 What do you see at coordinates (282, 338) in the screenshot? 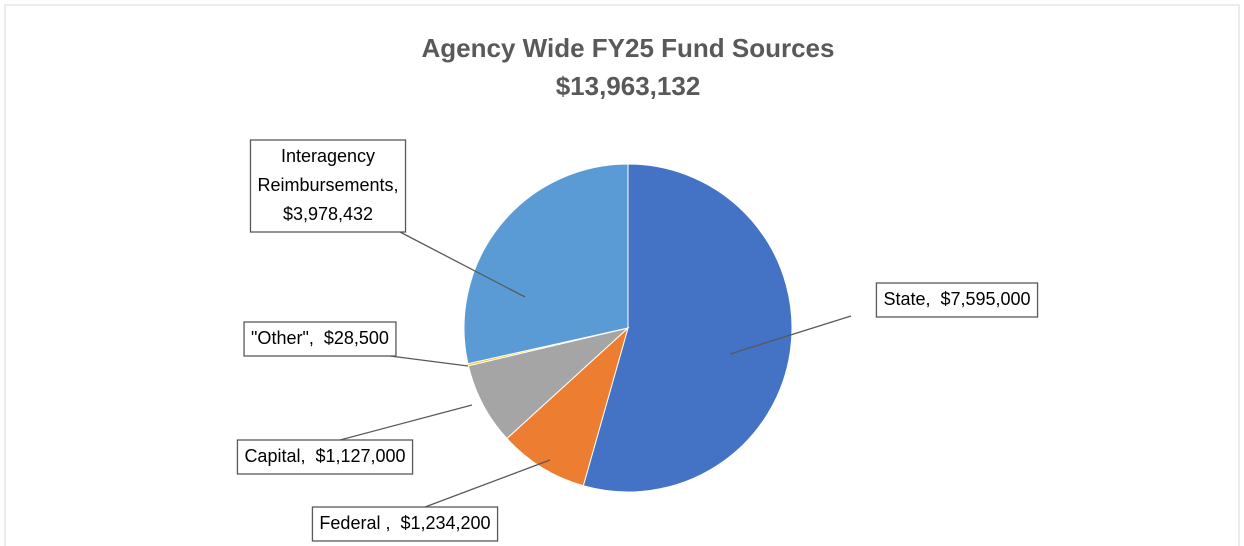
I see `label-category: "Other",` at bounding box center [282, 338].